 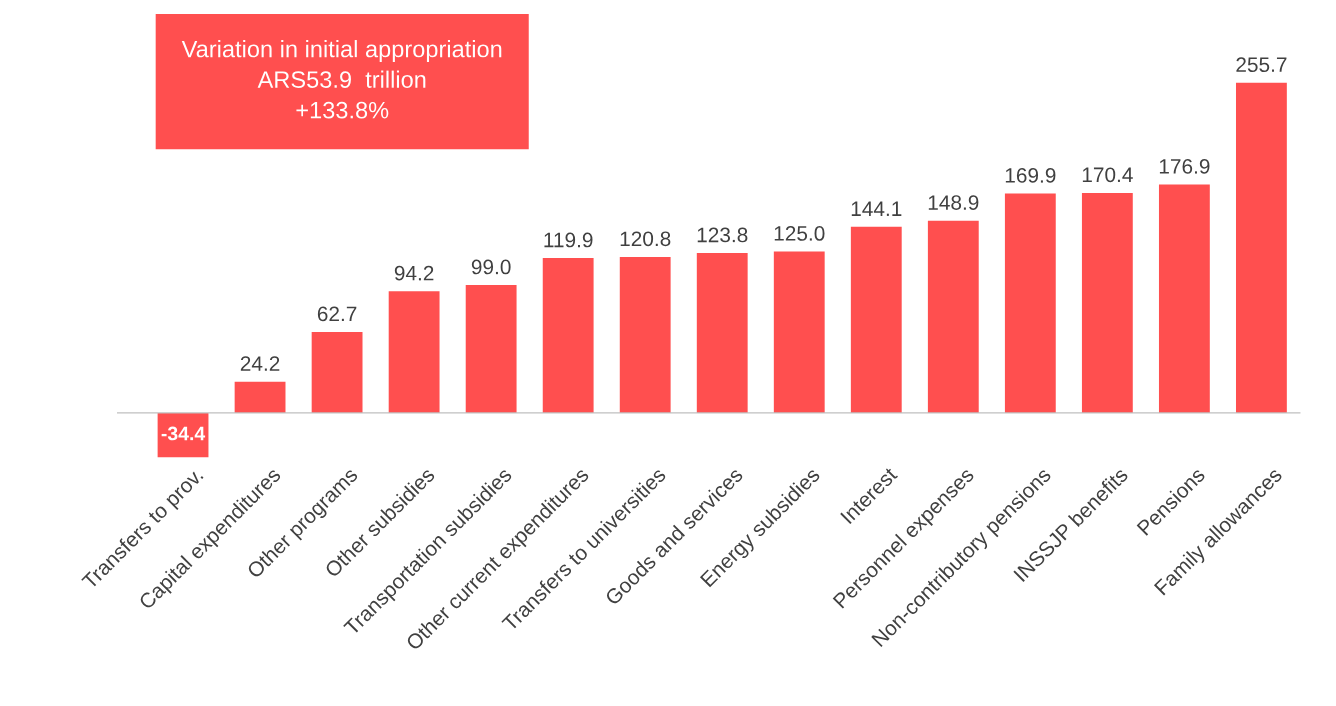 What do you see at coordinates (1261, 65) in the screenshot?
I see `data-label: 255.7` at bounding box center [1261, 65].